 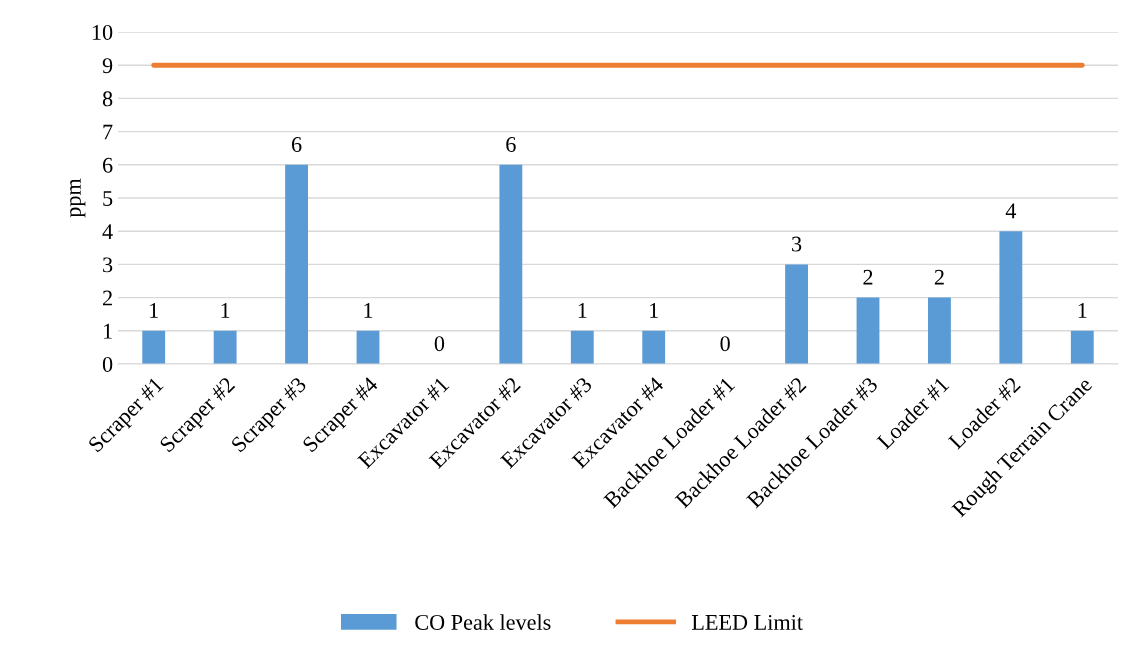 What do you see at coordinates (1011, 211) in the screenshot?
I see `data-label: 4` at bounding box center [1011, 211].